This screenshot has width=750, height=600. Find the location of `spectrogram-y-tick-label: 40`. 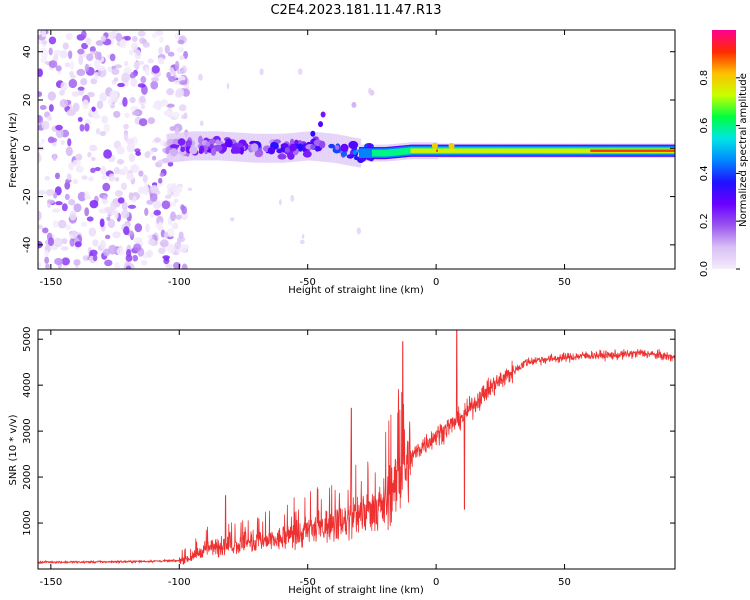

spectrogram-y-tick-label: 40 is located at coordinates (27, 51).